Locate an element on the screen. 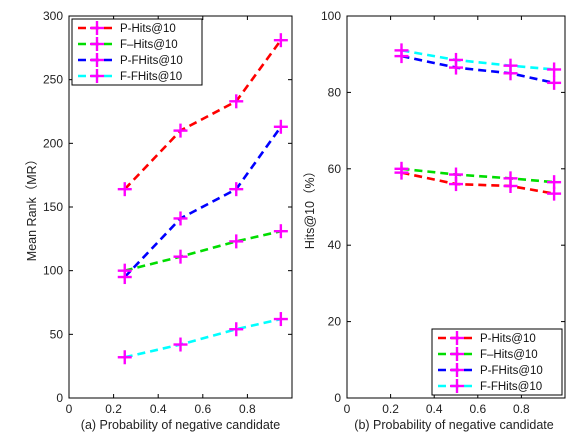  y-tick-label: 80 is located at coordinates (335, 92).